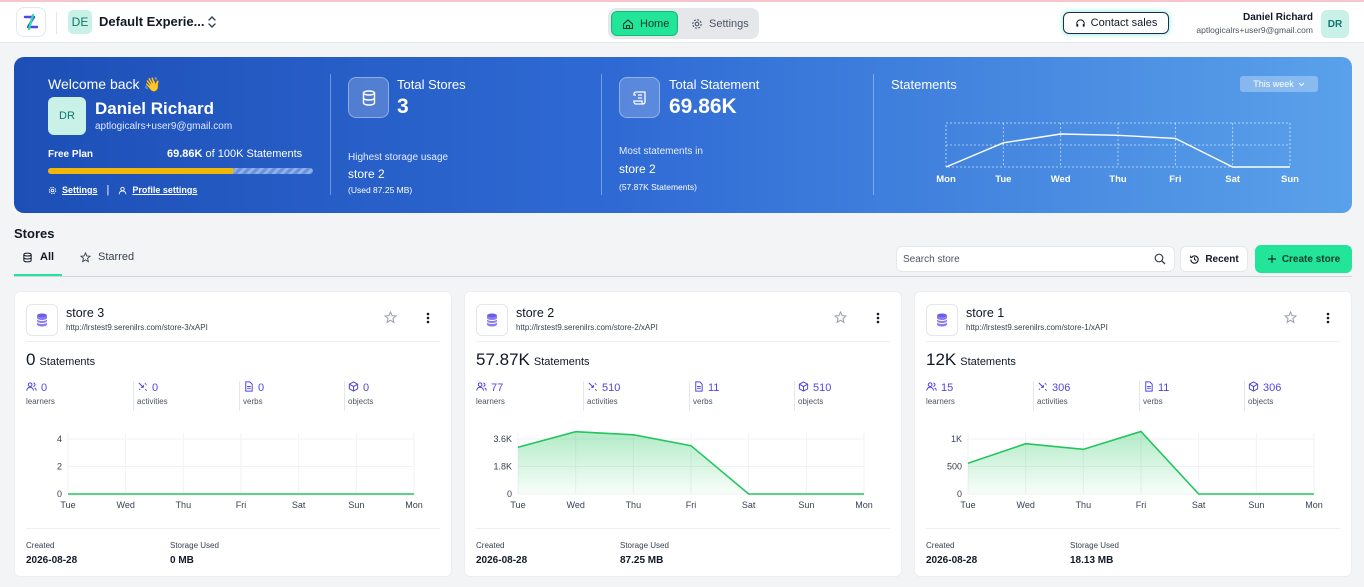  Describe the element at coordinates (361, 401) in the screenshot. I see `metric-objects-label: objects` at that location.